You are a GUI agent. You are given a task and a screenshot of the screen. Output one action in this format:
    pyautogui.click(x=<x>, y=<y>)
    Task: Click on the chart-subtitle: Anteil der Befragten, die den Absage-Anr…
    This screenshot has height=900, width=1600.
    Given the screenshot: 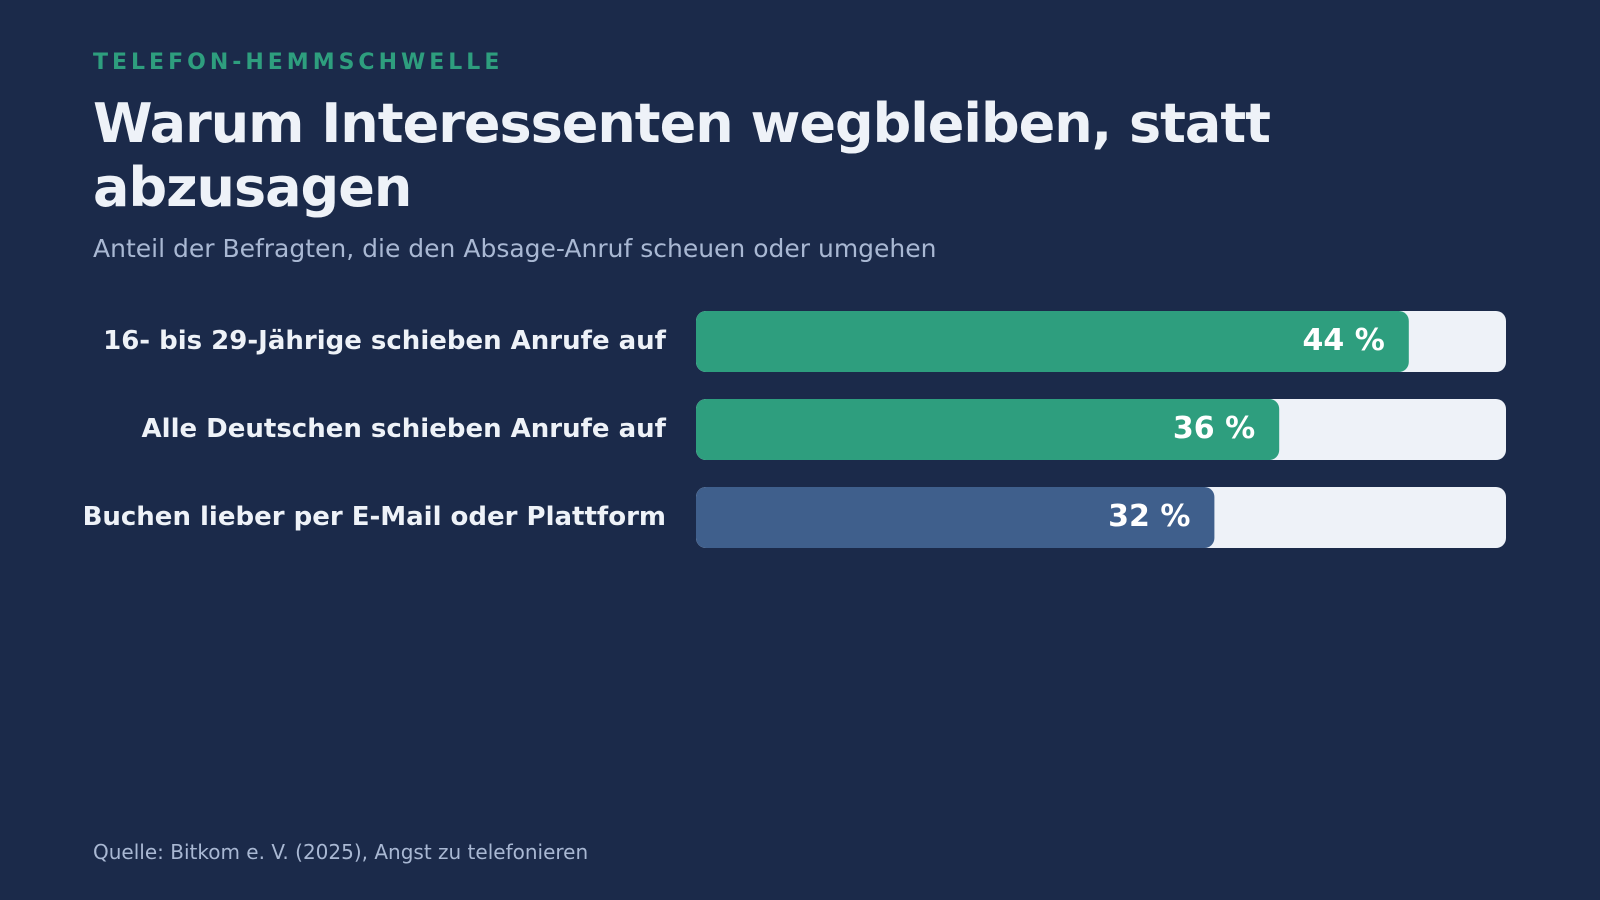 What is the action you would take?
    pyautogui.click(x=515, y=248)
    